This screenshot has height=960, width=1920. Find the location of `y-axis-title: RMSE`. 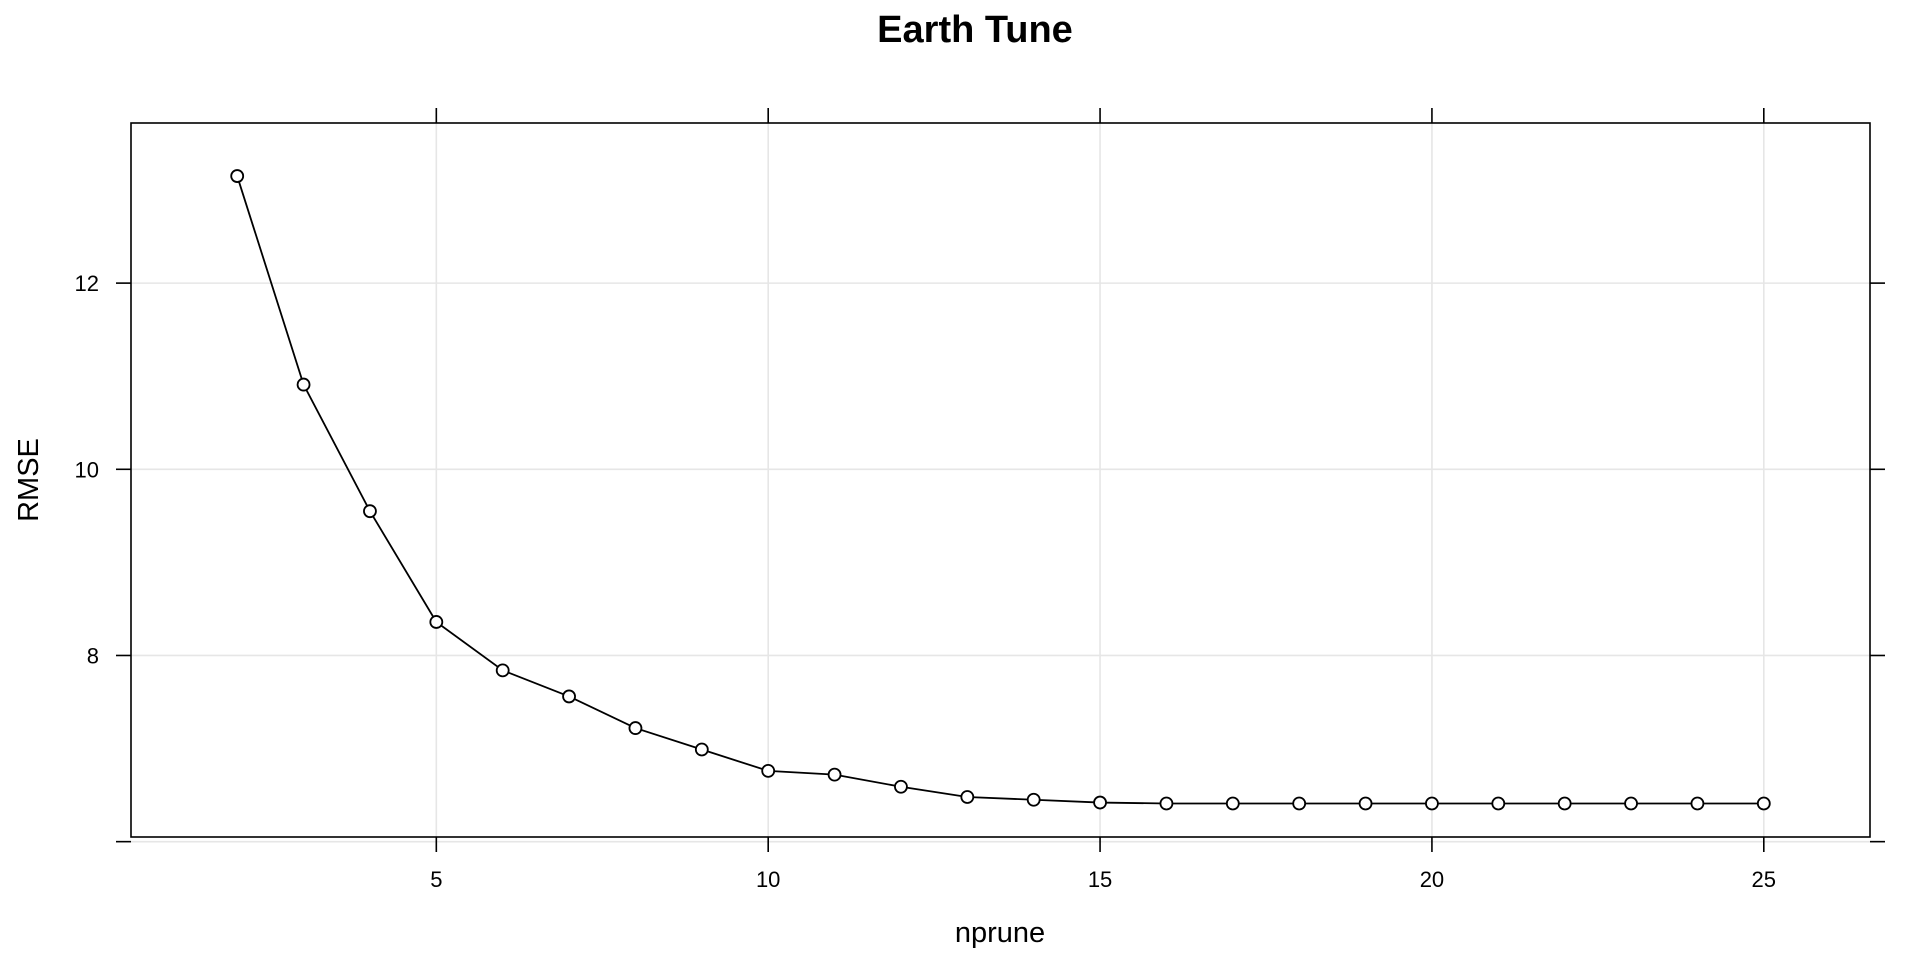

y-axis-title: RMSE is located at coordinates (29, 480).